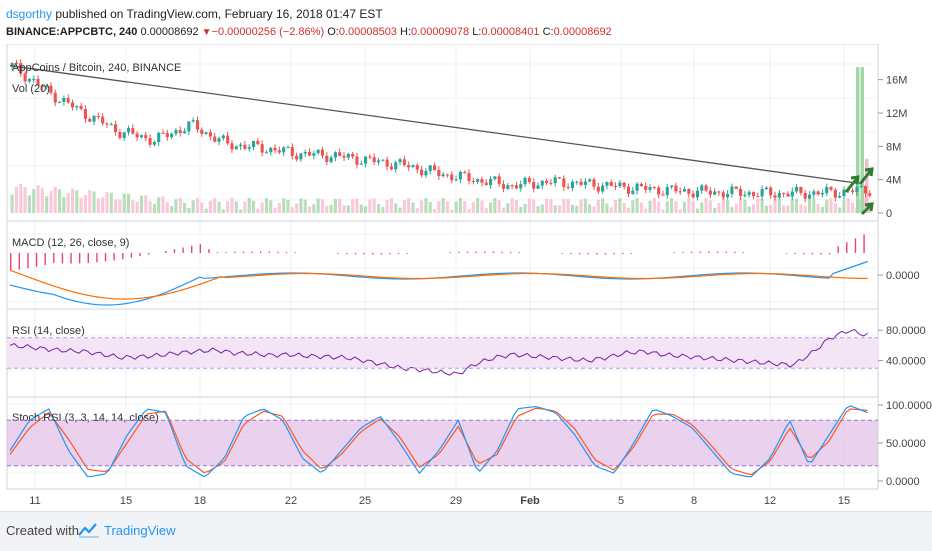 Image resolution: width=932 pixels, height=551 pixels. I want to click on volume-pane-title: Vol (20), so click(31, 89).